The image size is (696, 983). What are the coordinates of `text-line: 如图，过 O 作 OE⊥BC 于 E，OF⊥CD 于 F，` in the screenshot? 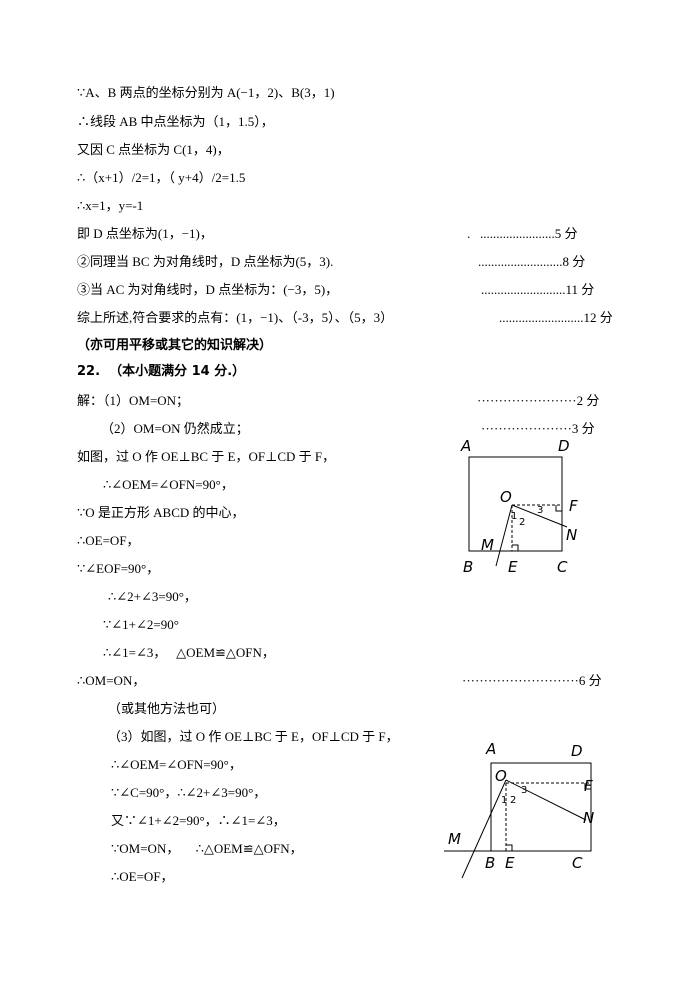 It's located at (206, 456).